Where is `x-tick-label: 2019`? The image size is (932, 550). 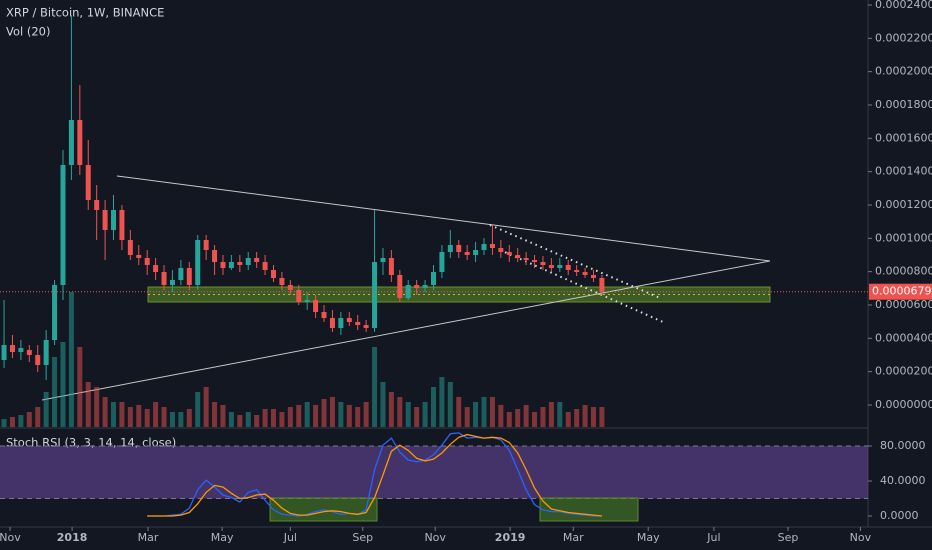
x-tick-label: 2019 is located at coordinates (510, 537).